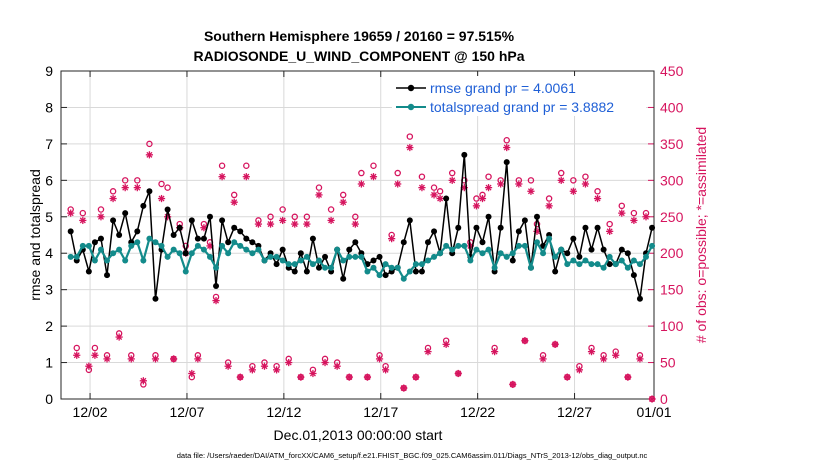 This screenshot has height=470, width=830. I want to click on y-left-tick-label: 6, so click(49, 180).